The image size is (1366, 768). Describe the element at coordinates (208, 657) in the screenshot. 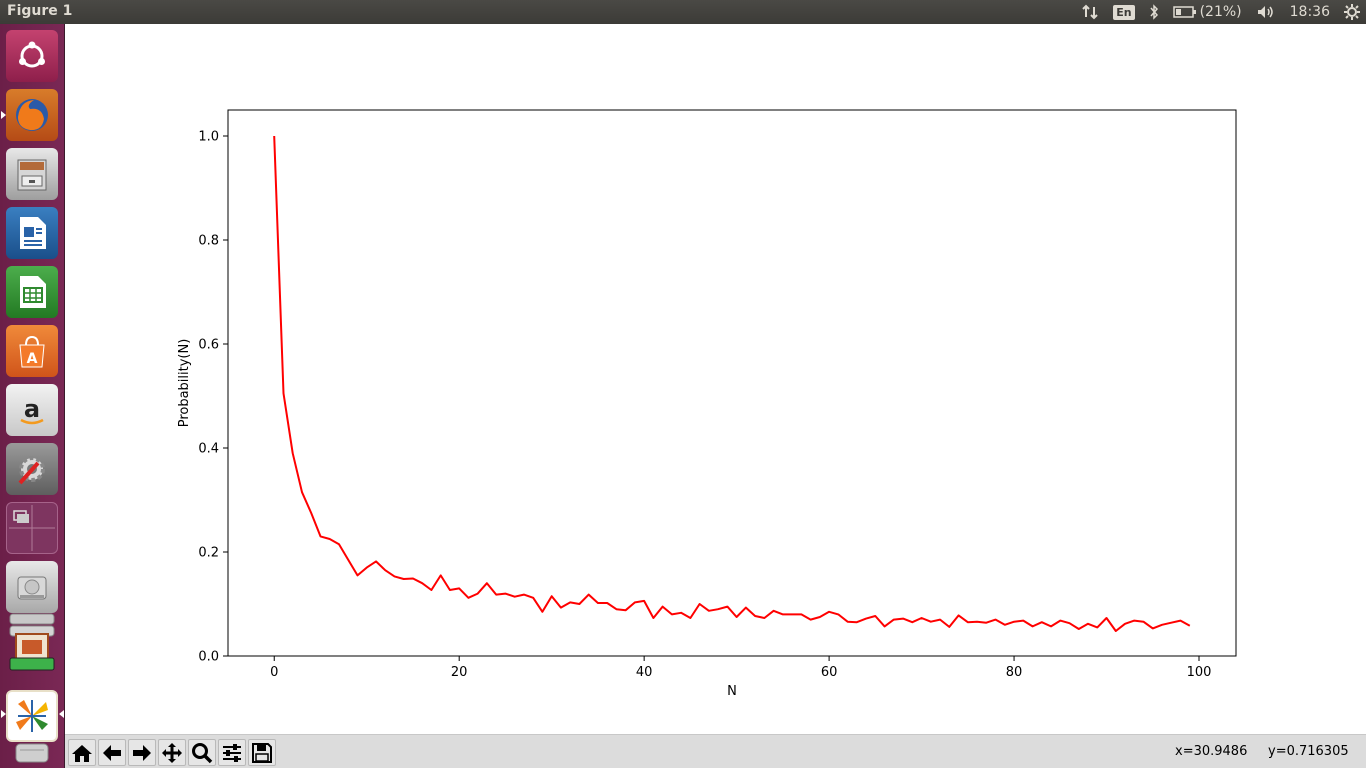

I see `y-tick-label: 0.0` at that location.